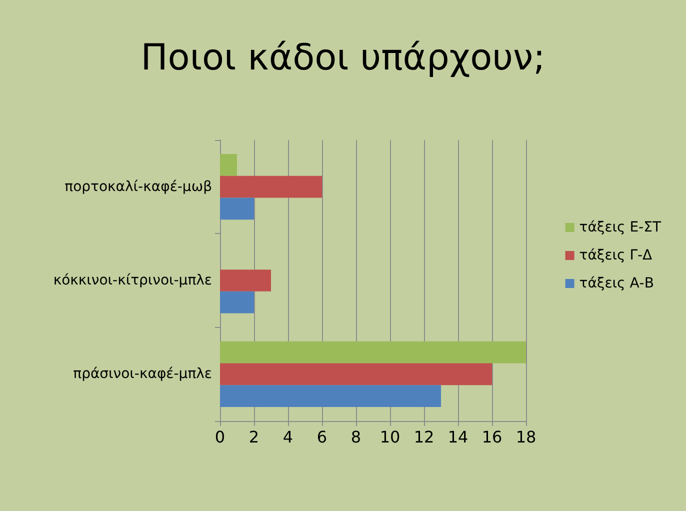  Describe the element at coordinates (343, 58) in the screenshot. I see `chart-title: Ποιοι κάδοι υπάρχουν;` at that location.